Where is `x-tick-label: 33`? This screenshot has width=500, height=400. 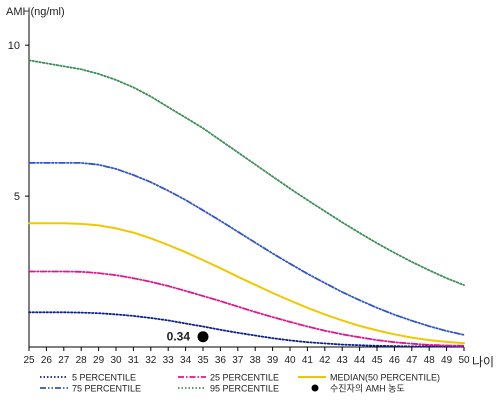
x-tick-label: 33 is located at coordinates (169, 360).